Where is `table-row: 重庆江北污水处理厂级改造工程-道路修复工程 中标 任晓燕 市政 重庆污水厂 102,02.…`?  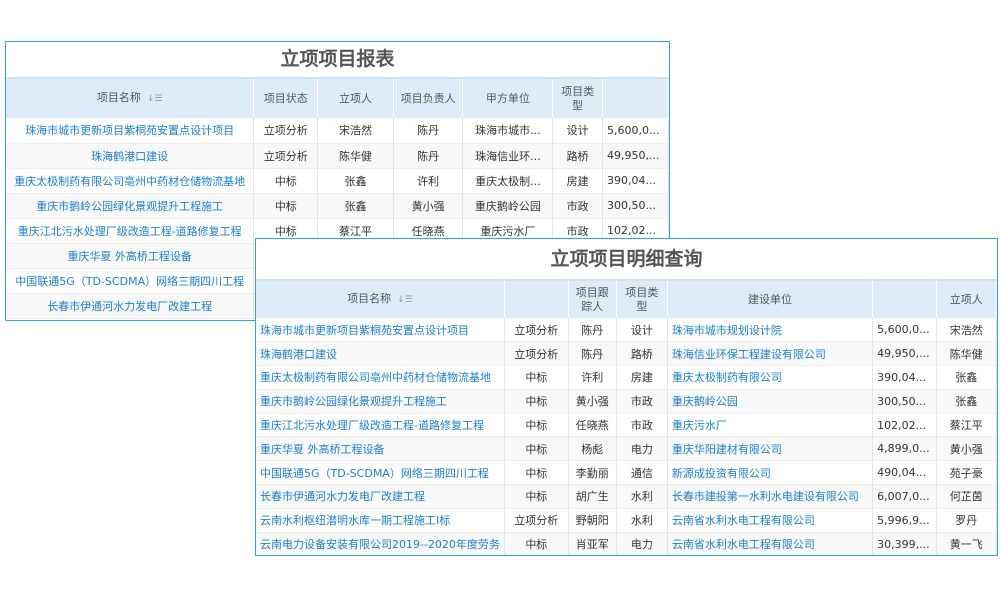 table-row: 重庆江北污水处理厂级改造工程-道路修复工程 中标 任晓燕 市政 重庆污水厂 102,02.… is located at coordinates (626, 425).